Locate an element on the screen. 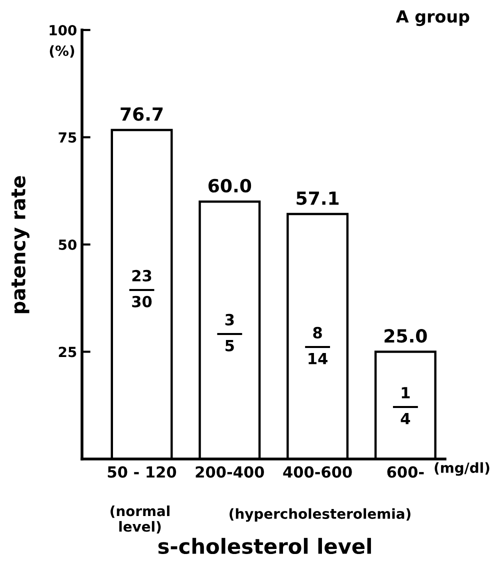  annotation: 8 is located at coordinates (317, 332).